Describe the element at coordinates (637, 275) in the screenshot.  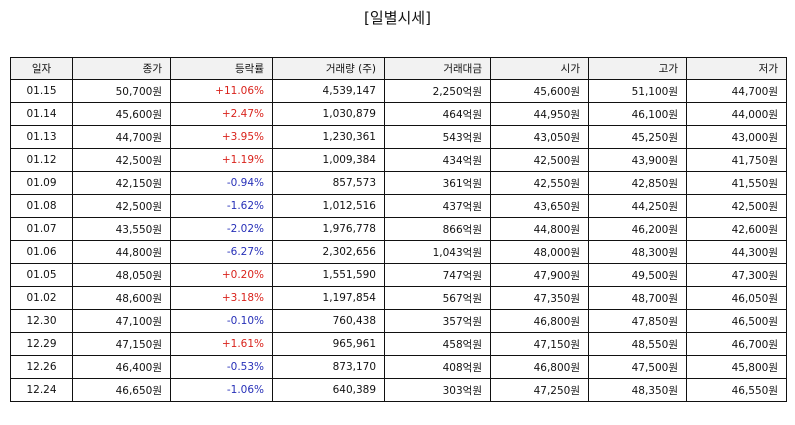
I see `high-cell: 49,500원` at that location.